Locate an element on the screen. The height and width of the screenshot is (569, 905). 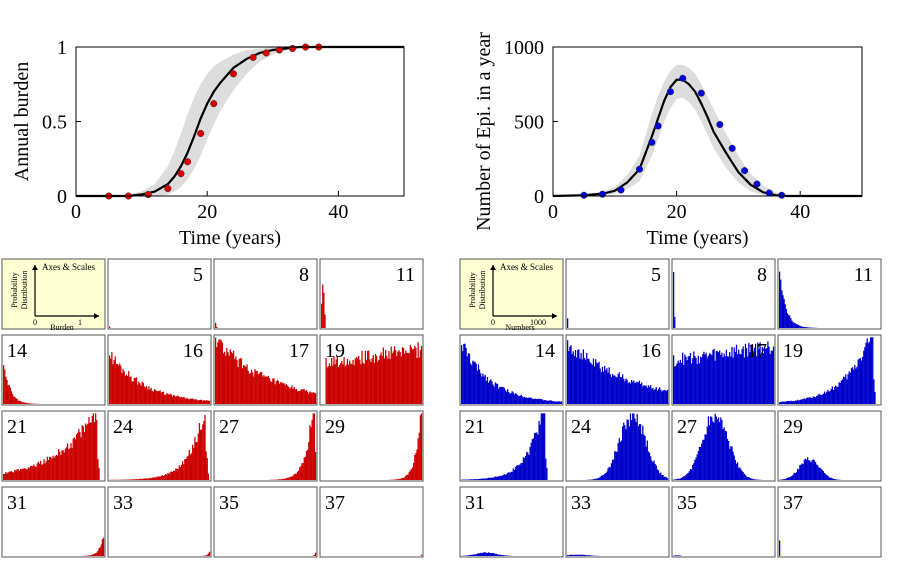
histogram-panel: 24 is located at coordinates (617, 446).